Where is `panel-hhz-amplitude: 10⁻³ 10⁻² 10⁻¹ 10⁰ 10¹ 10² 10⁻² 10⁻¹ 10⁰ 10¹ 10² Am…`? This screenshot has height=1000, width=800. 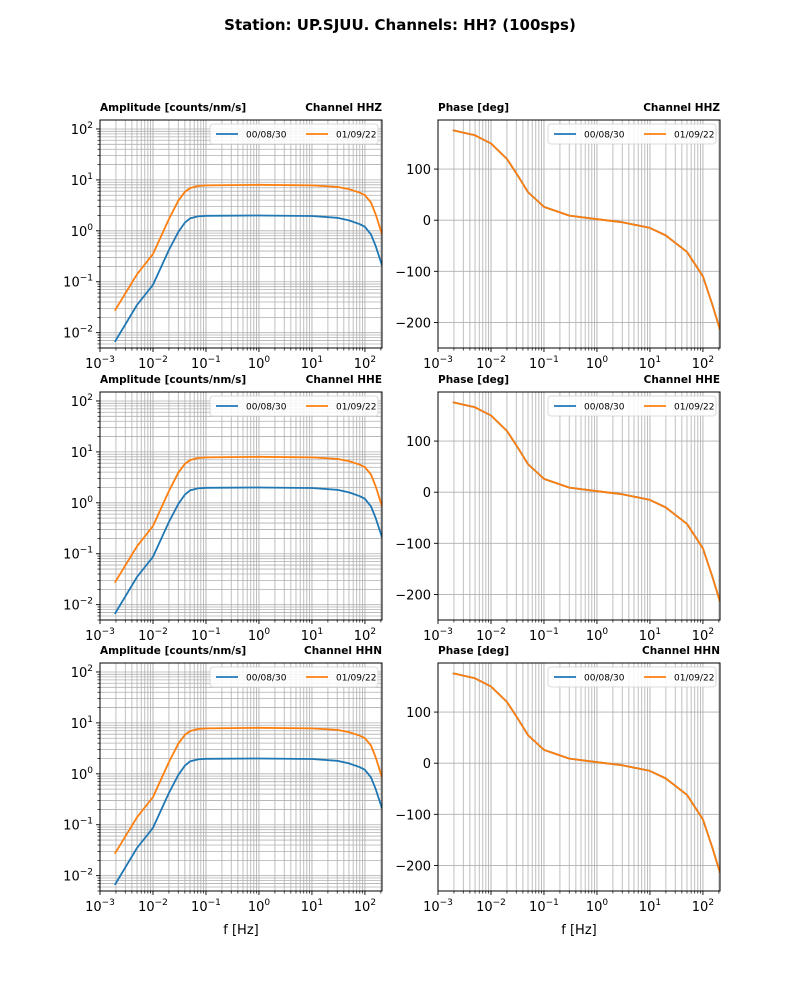
panel-hhz-amplitude: 10⁻³ 10⁻² 10⁻¹ 10⁰ 10¹ 10² 10⁻² 10⁻¹ 10⁰ 10¹ 10² Am… is located at coordinates (223, 237).